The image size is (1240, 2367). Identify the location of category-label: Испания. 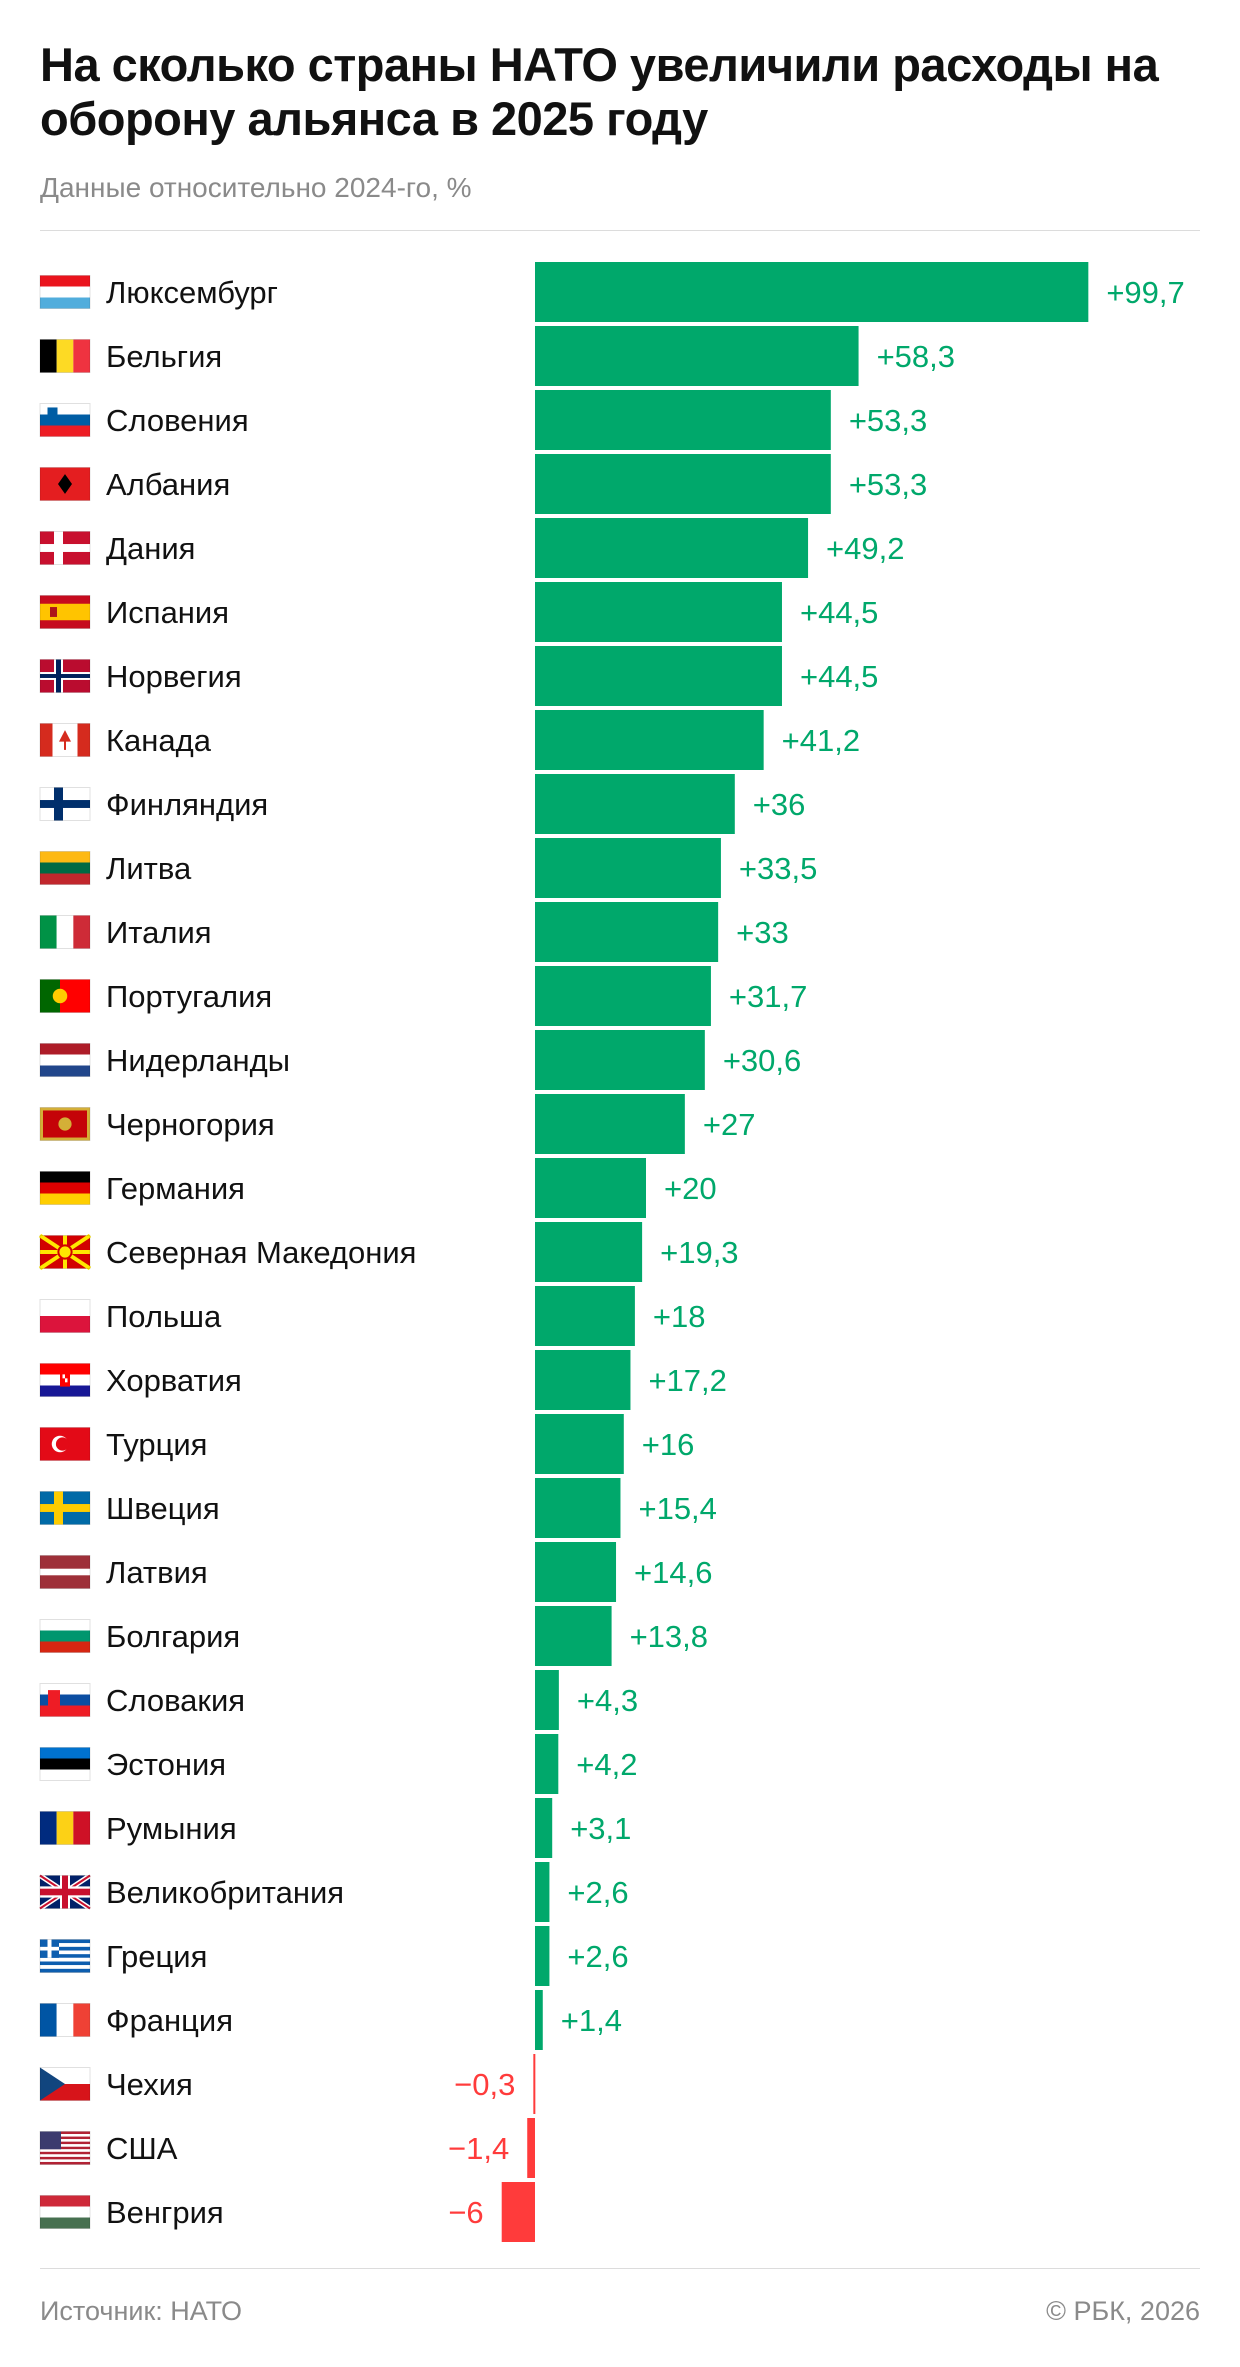
(167, 612).